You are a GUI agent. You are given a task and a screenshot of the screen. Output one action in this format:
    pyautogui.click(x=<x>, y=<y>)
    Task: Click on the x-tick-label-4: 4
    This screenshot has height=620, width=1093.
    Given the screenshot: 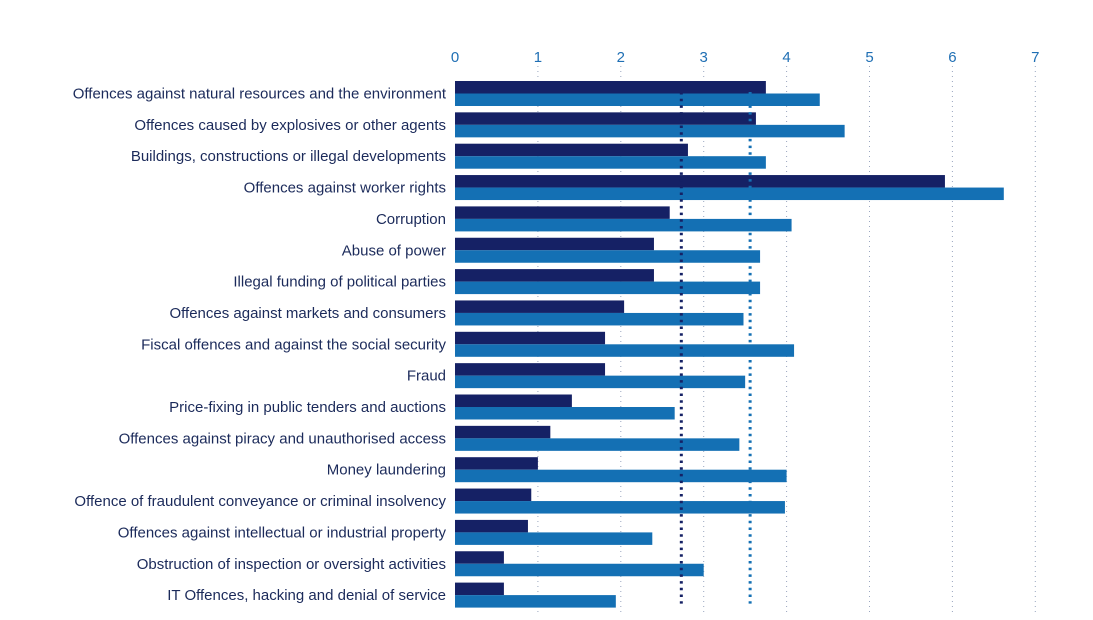 What is the action you would take?
    pyautogui.click(x=786, y=57)
    